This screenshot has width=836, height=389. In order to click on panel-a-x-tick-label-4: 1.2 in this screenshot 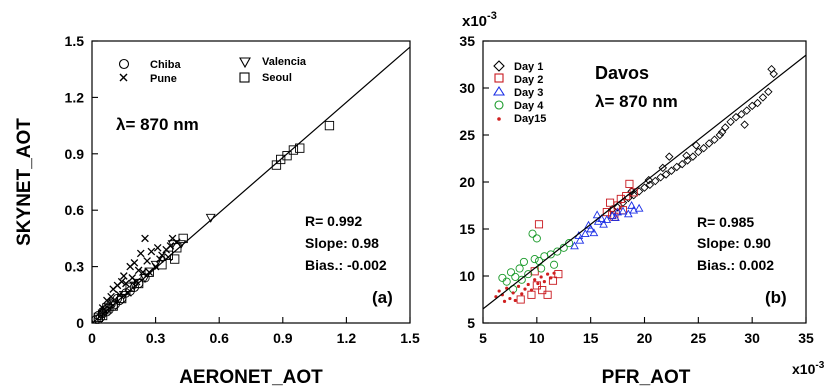, I will do `click(347, 338)`.